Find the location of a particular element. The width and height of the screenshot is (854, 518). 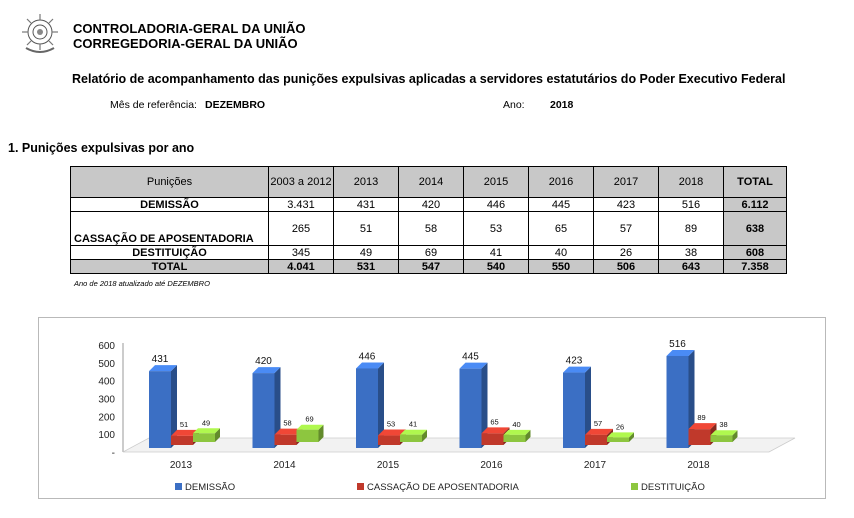

data-label: 41 is located at coordinates (413, 424).